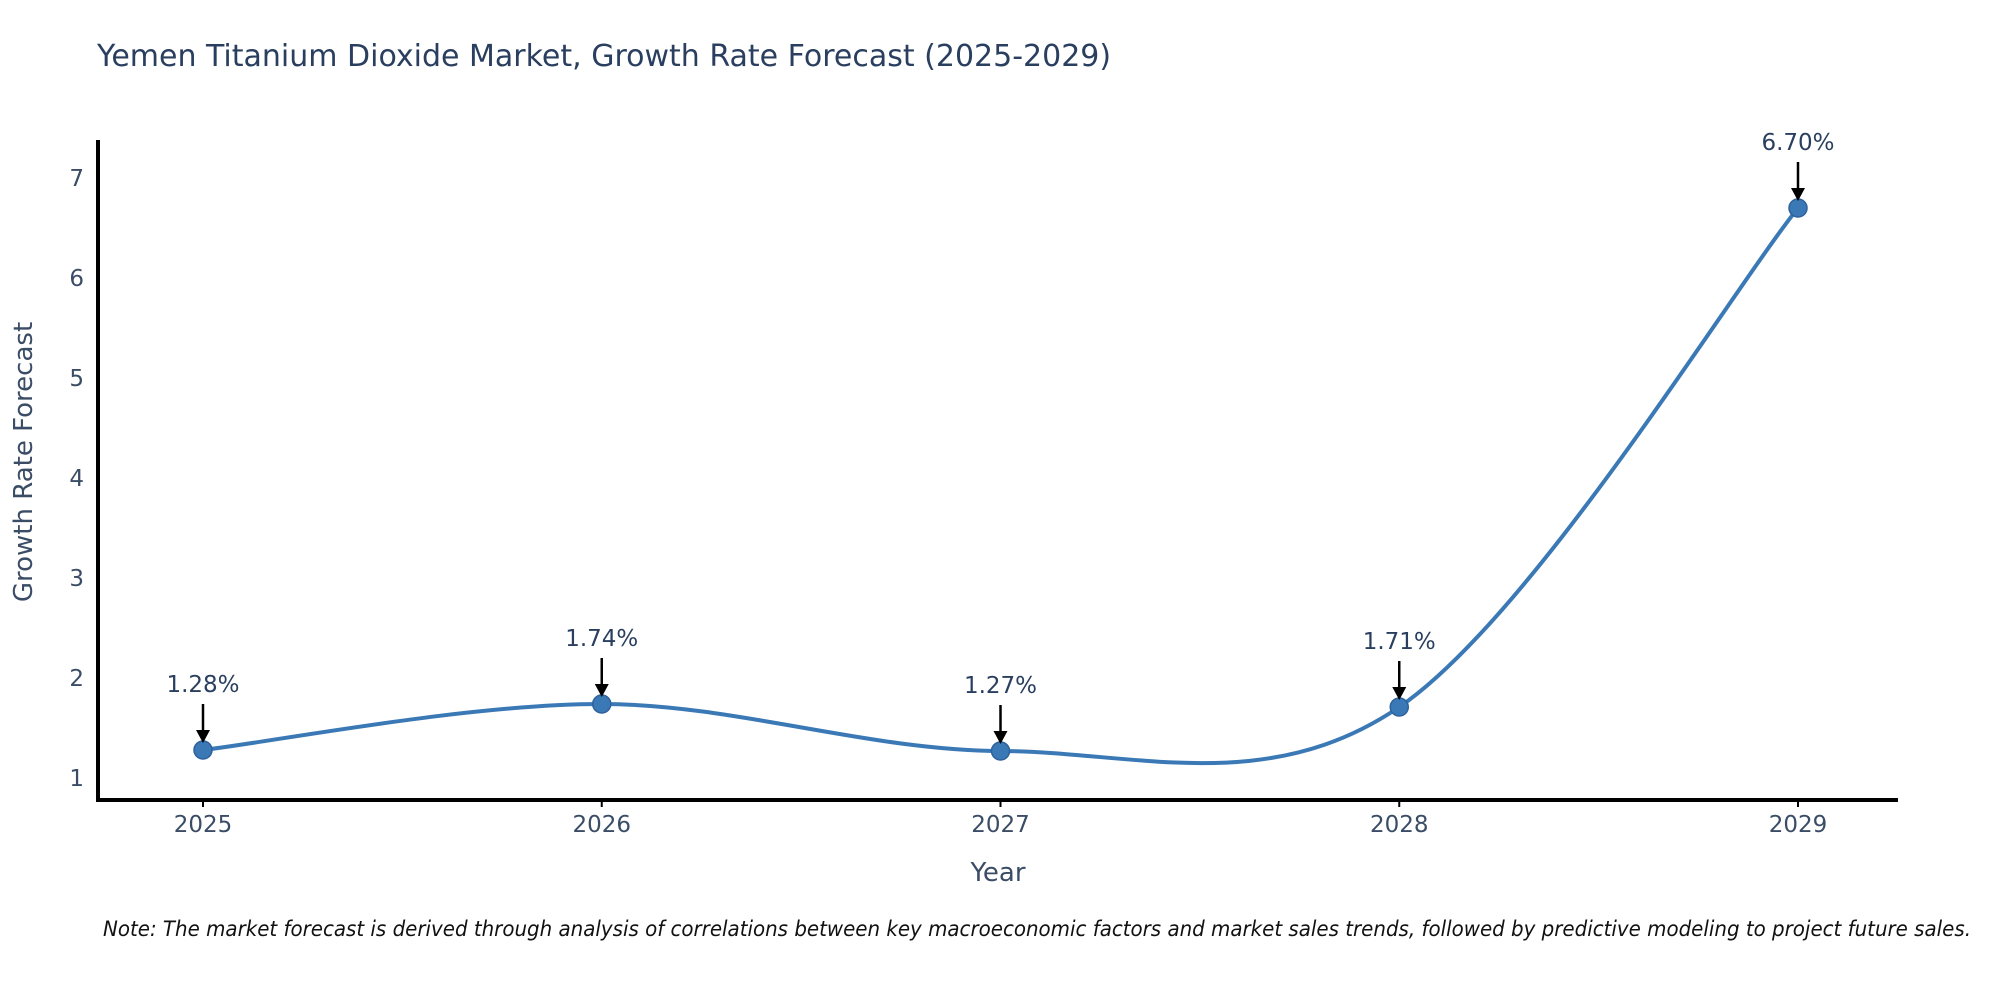 Image resolution: width=2000 pixels, height=1000 pixels. I want to click on y-tick-label: 5, so click(76, 379).